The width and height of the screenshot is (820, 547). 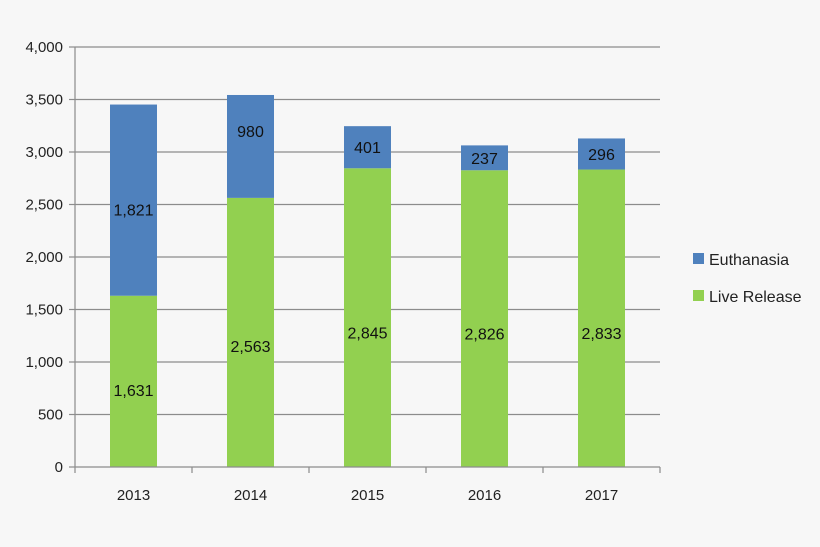 I want to click on y-tick-label: 1,500, so click(x=44, y=310).